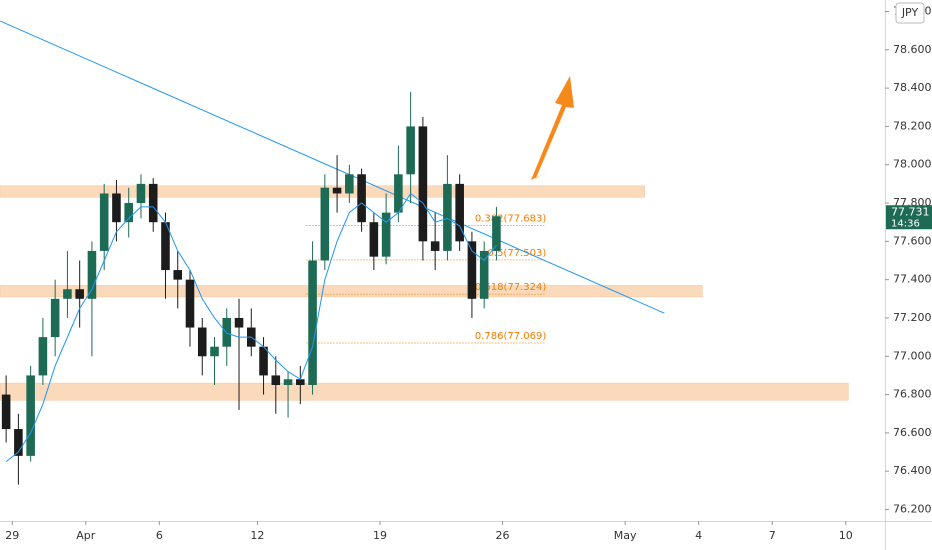 The height and width of the screenshot is (550, 932). I want to click on y-tick-label: 76.400, so click(912, 470).